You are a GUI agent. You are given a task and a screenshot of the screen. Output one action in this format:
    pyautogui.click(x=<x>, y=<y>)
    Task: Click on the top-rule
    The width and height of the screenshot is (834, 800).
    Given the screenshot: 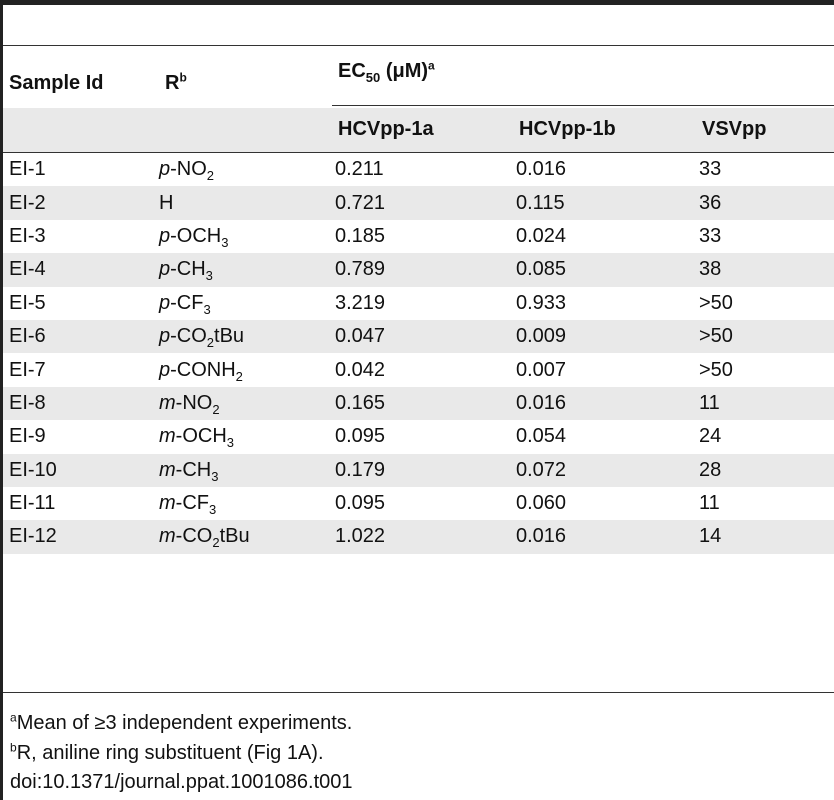 What is the action you would take?
    pyautogui.click(x=417, y=2)
    